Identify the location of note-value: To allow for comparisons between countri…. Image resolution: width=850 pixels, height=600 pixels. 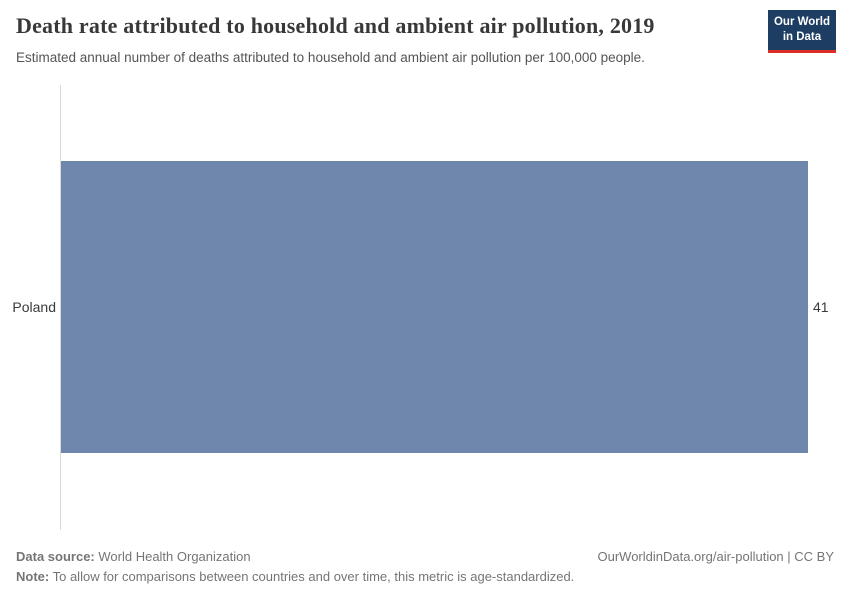
(313, 576).